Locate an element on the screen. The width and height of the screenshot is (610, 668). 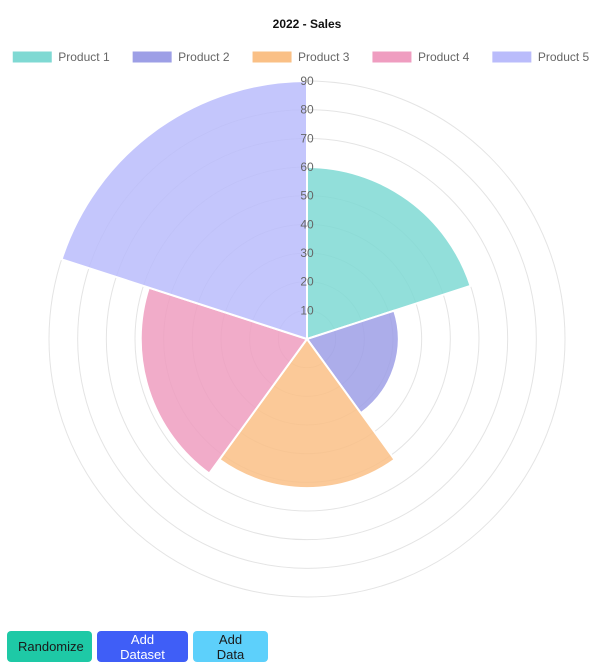
legend-label: Product 2 is located at coordinates (204, 57).